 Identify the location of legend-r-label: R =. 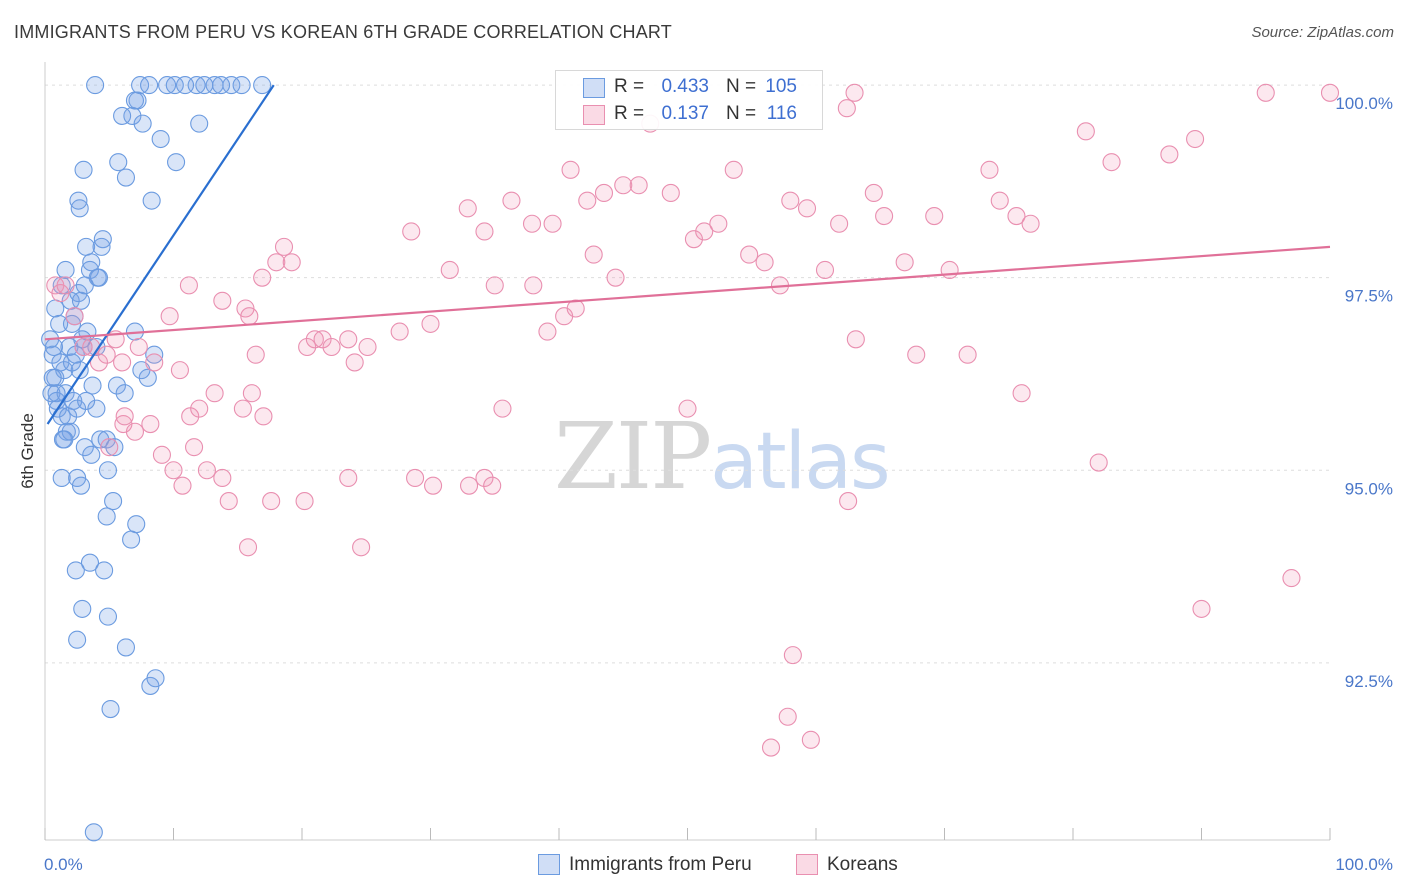
(629, 113).